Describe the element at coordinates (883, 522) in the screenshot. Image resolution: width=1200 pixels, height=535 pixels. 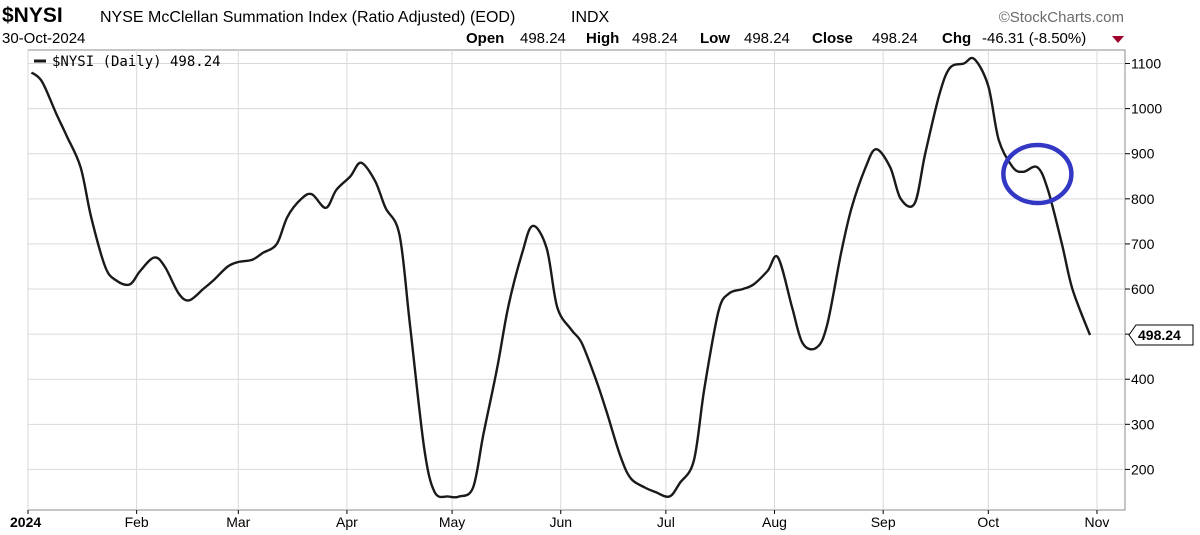
I see `x-tick-label: Sep` at that location.